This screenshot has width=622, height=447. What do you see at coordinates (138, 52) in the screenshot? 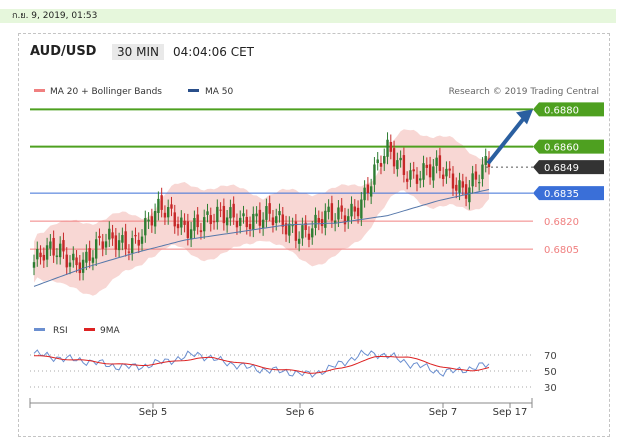
I see `timeframe-badge: 30 MIN` at bounding box center [138, 52].